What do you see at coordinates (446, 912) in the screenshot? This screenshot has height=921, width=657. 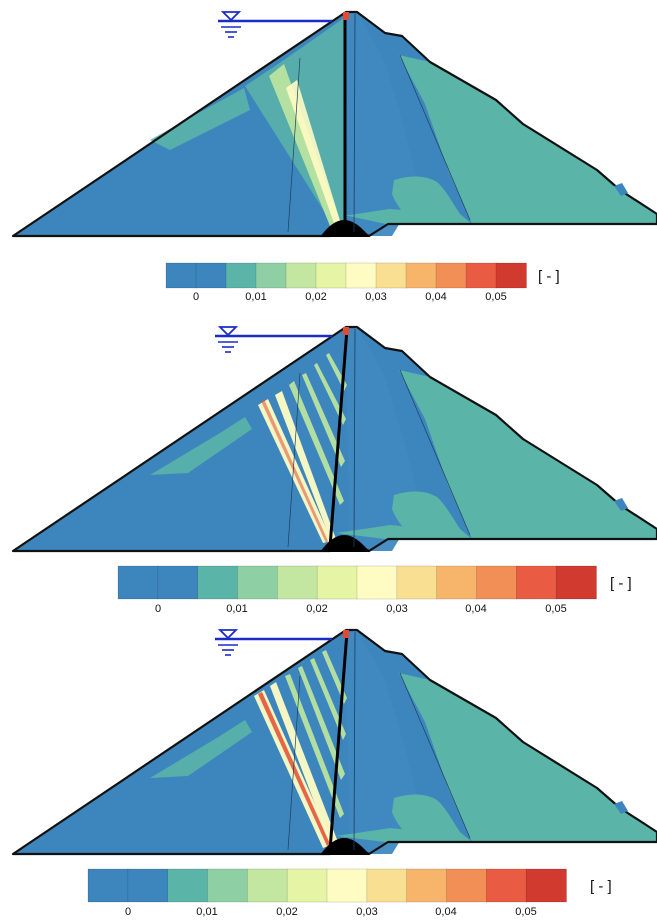 I see `legend-3-tick-4: 0,04` at bounding box center [446, 912].